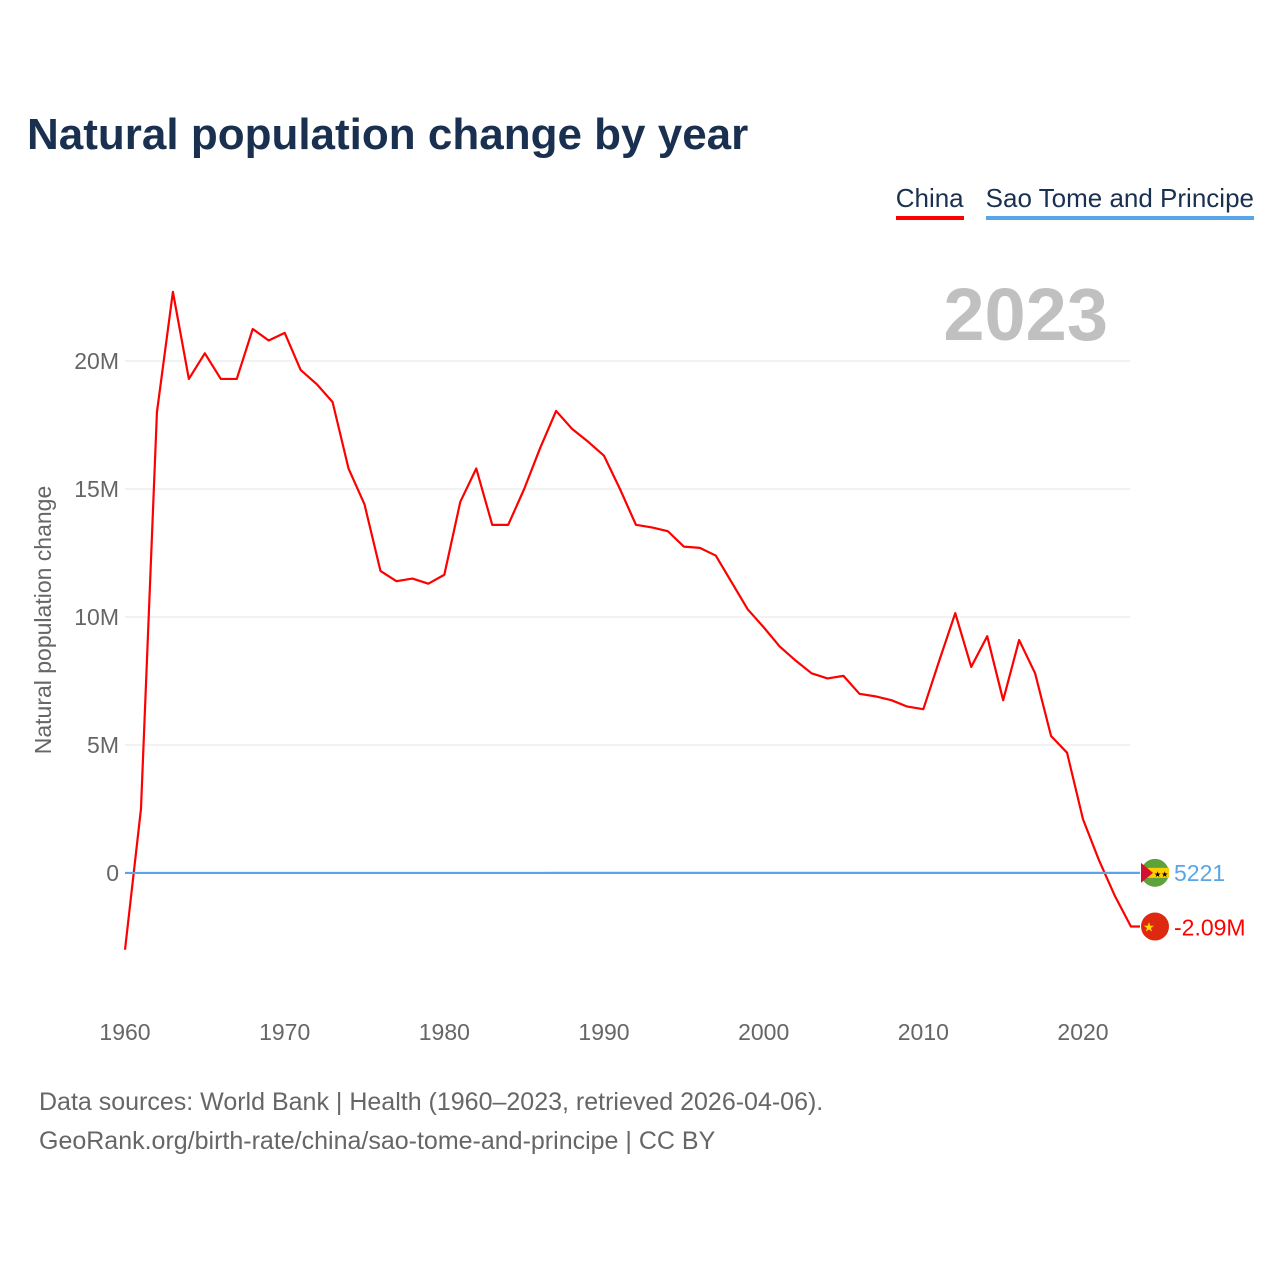 Image resolution: width=1280 pixels, height=1280 pixels. What do you see at coordinates (1161, 874) in the screenshot?
I see `sao-tome-flag-stars: ★★` at bounding box center [1161, 874].